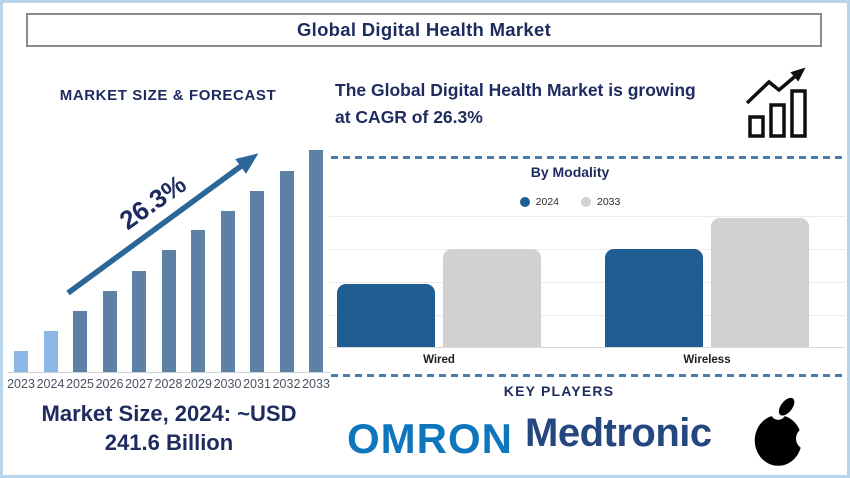 The image size is (850, 478). What do you see at coordinates (439, 360) in the screenshot?
I see `modality-label-wired: Wired` at bounding box center [439, 360].